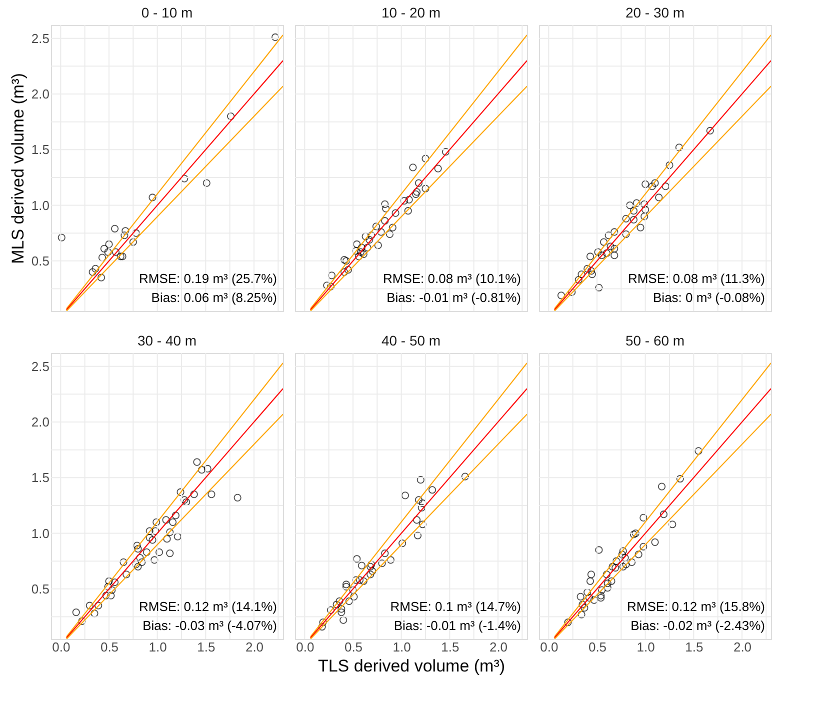 This screenshot has height=719, width=814. I want to click on annotation: Bias: 0 m³ (-0.08%), so click(709, 297).